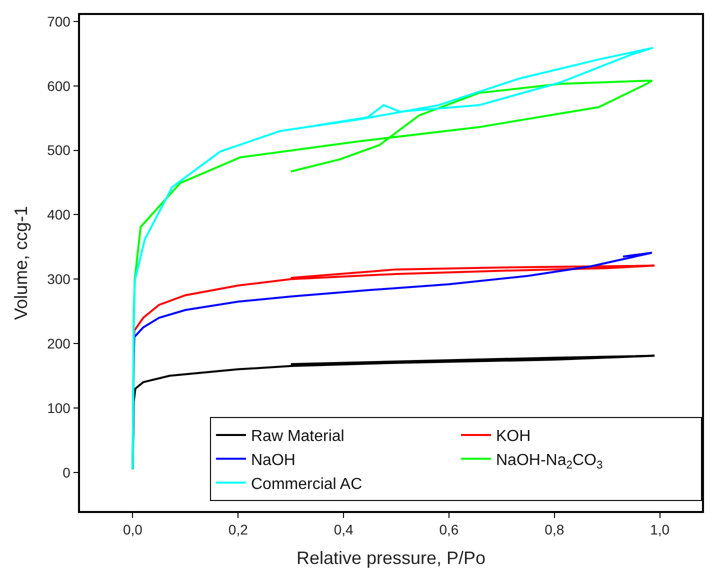 The height and width of the screenshot is (581, 714). Describe the element at coordinates (344, 530) in the screenshot. I see `x-tick-label: 0,4` at that location.